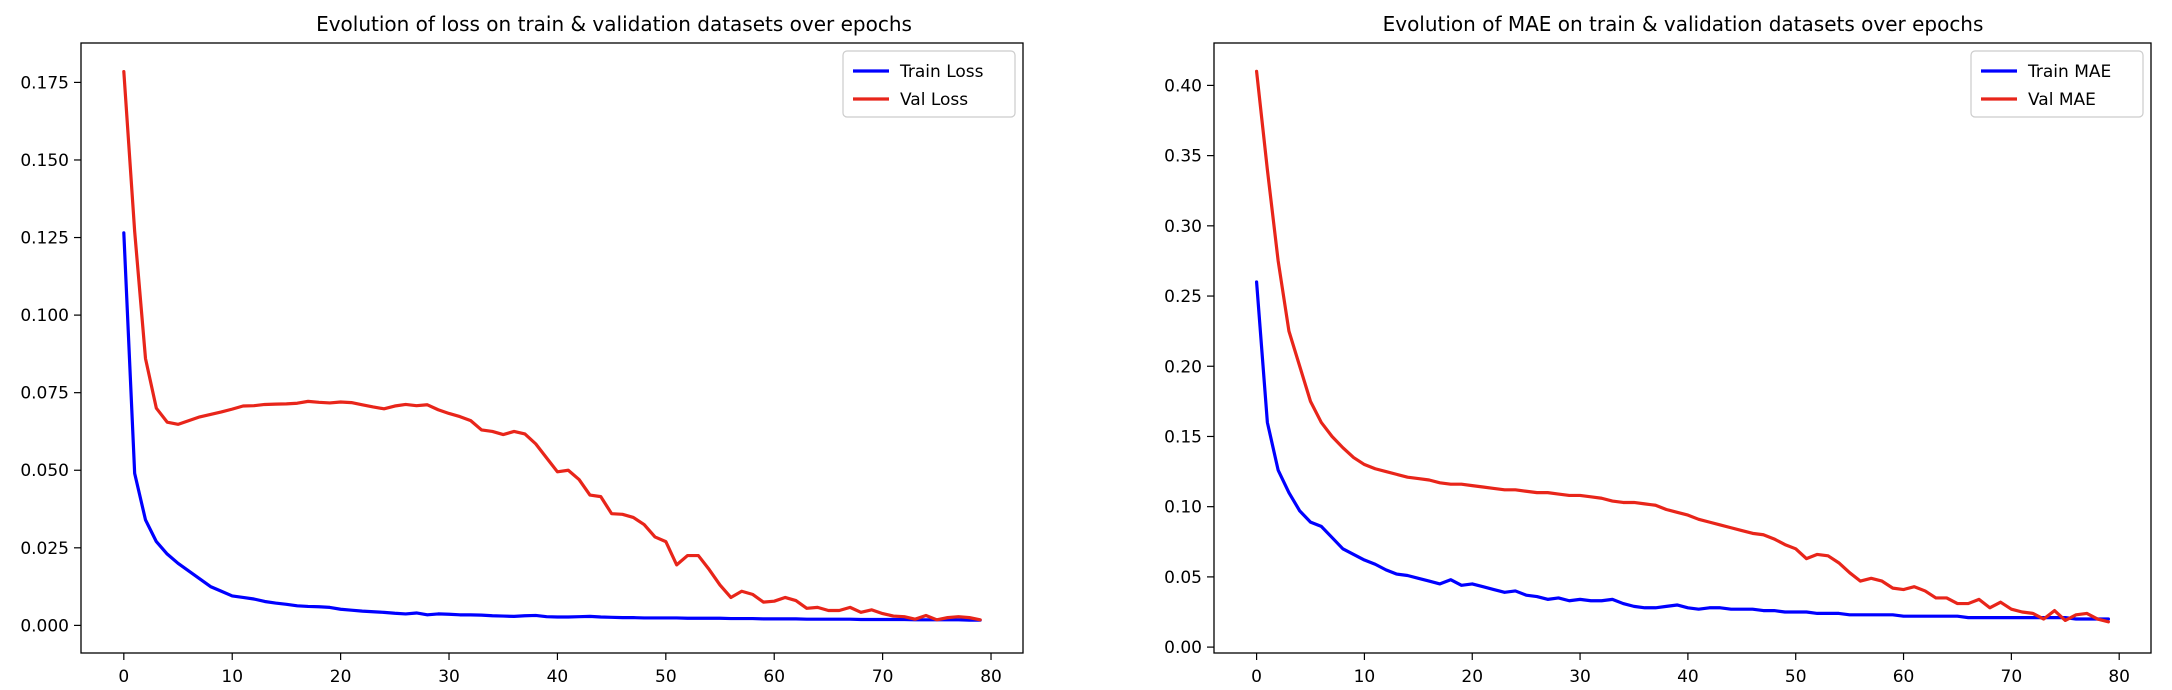  What do you see at coordinates (1183, 367) in the screenshot?
I see `mae-y-tick-label: 0.20` at bounding box center [1183, 367].